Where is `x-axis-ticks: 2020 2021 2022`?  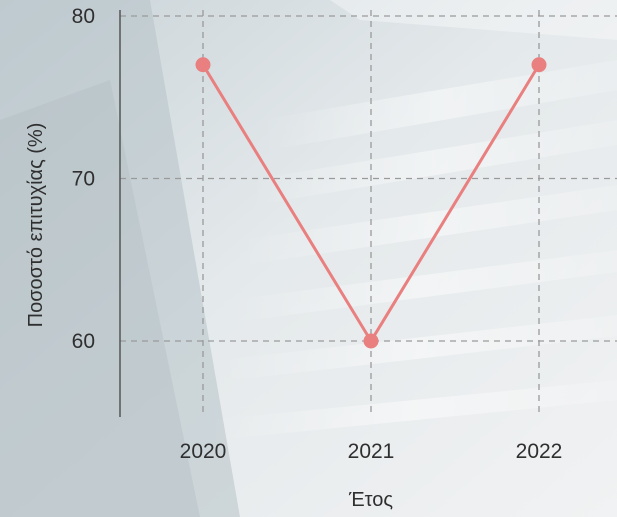 x-axis-ticks: 2020 2021 2022 is located at coordinates (371, 451).